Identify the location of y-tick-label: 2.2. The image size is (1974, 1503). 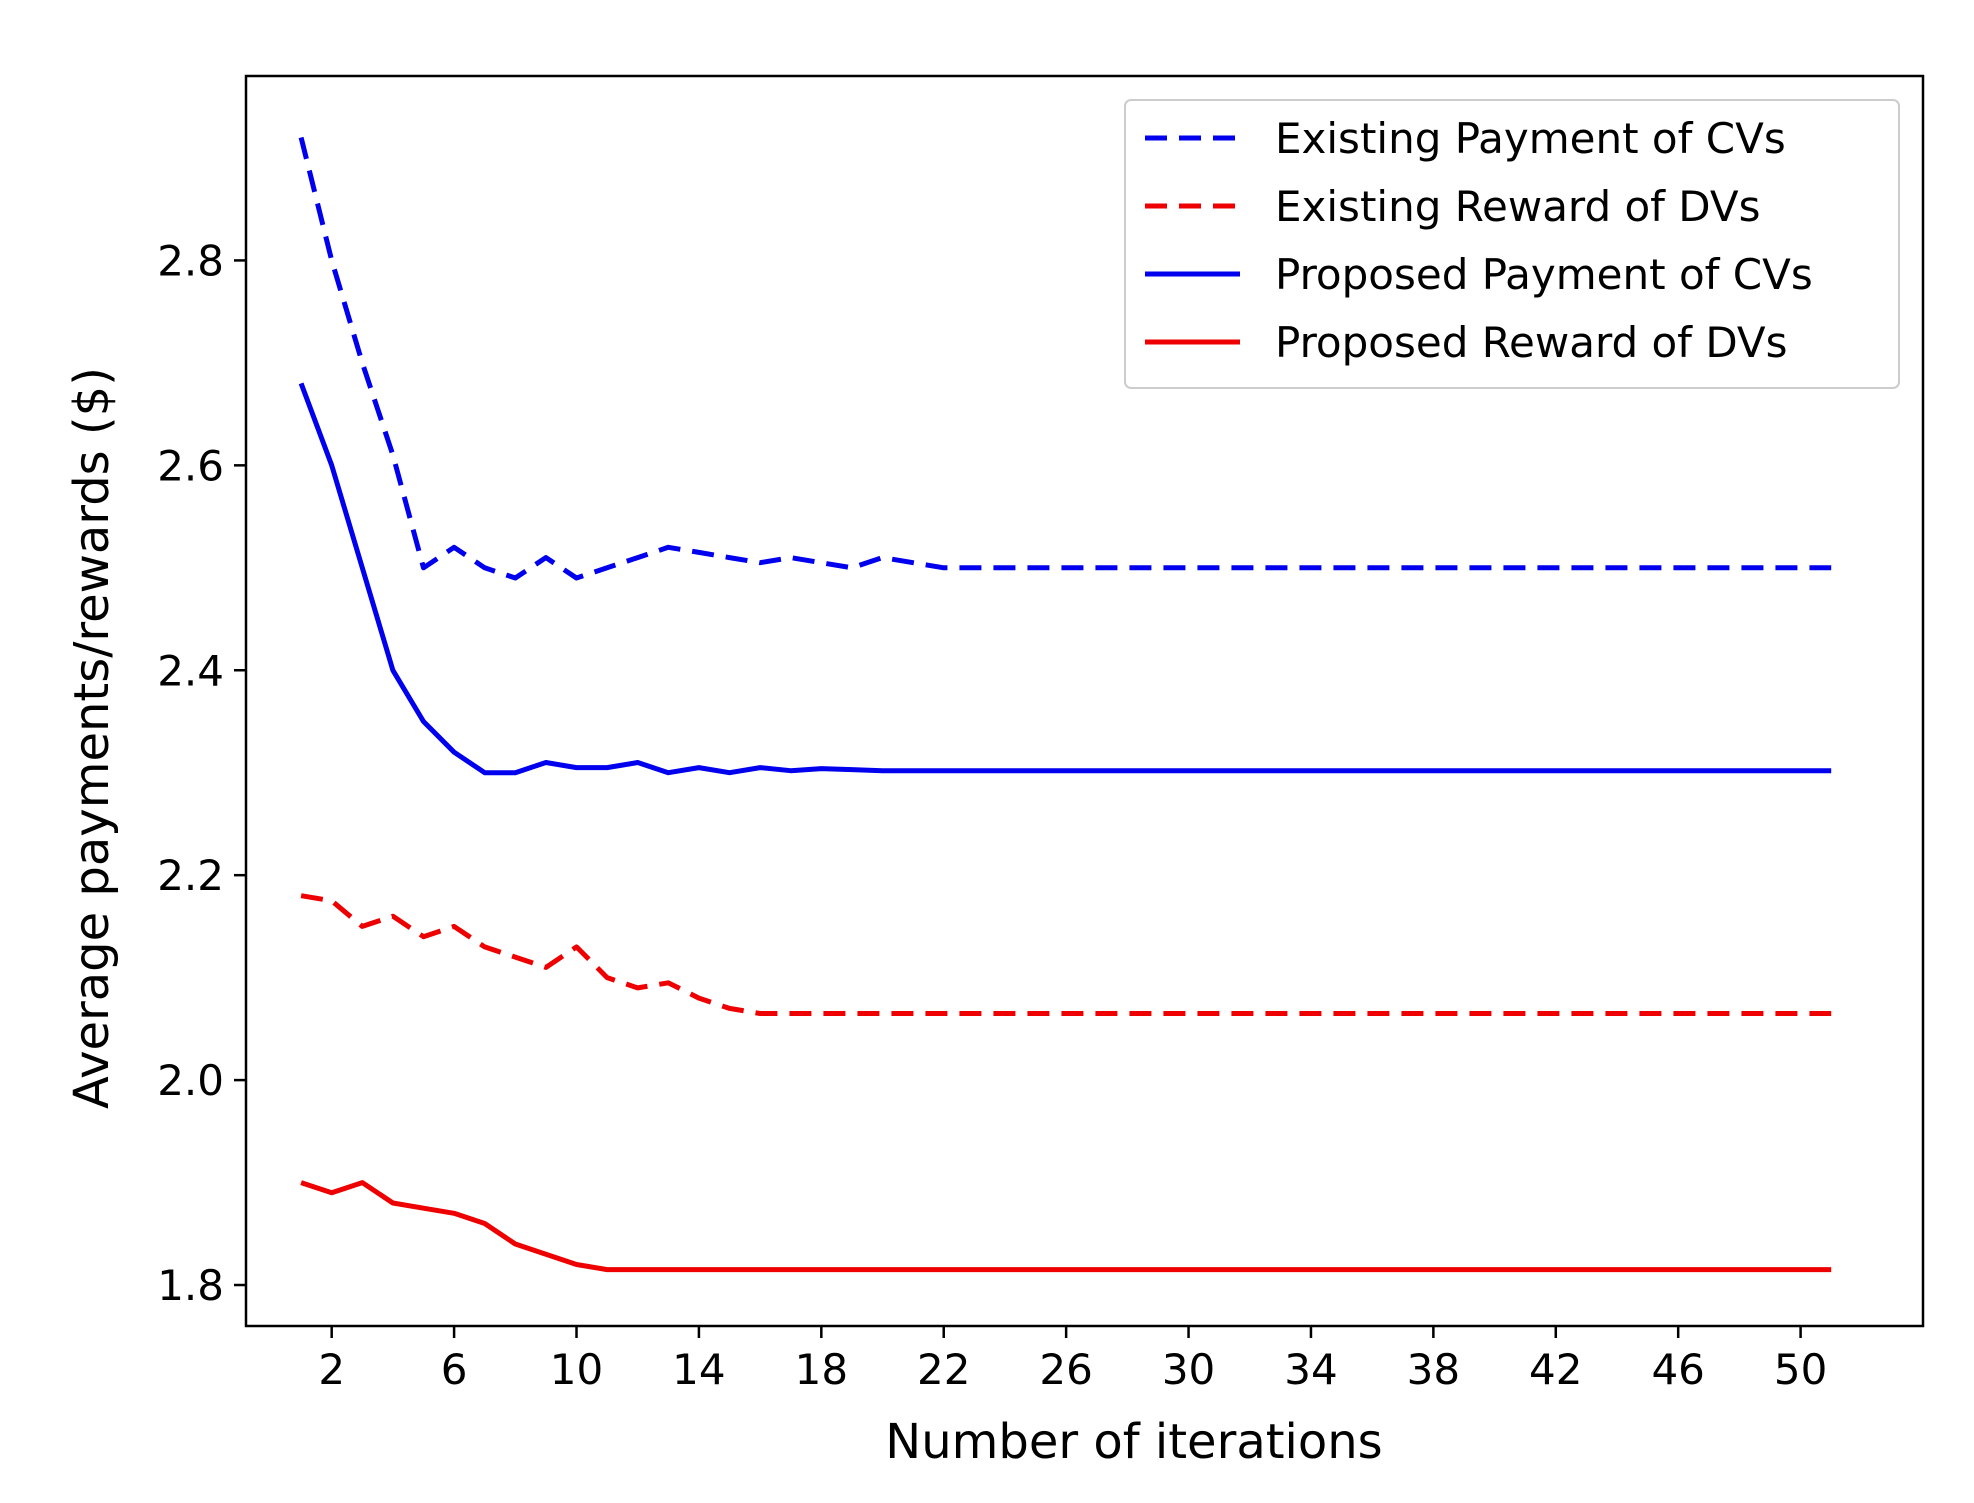
(190, 875).